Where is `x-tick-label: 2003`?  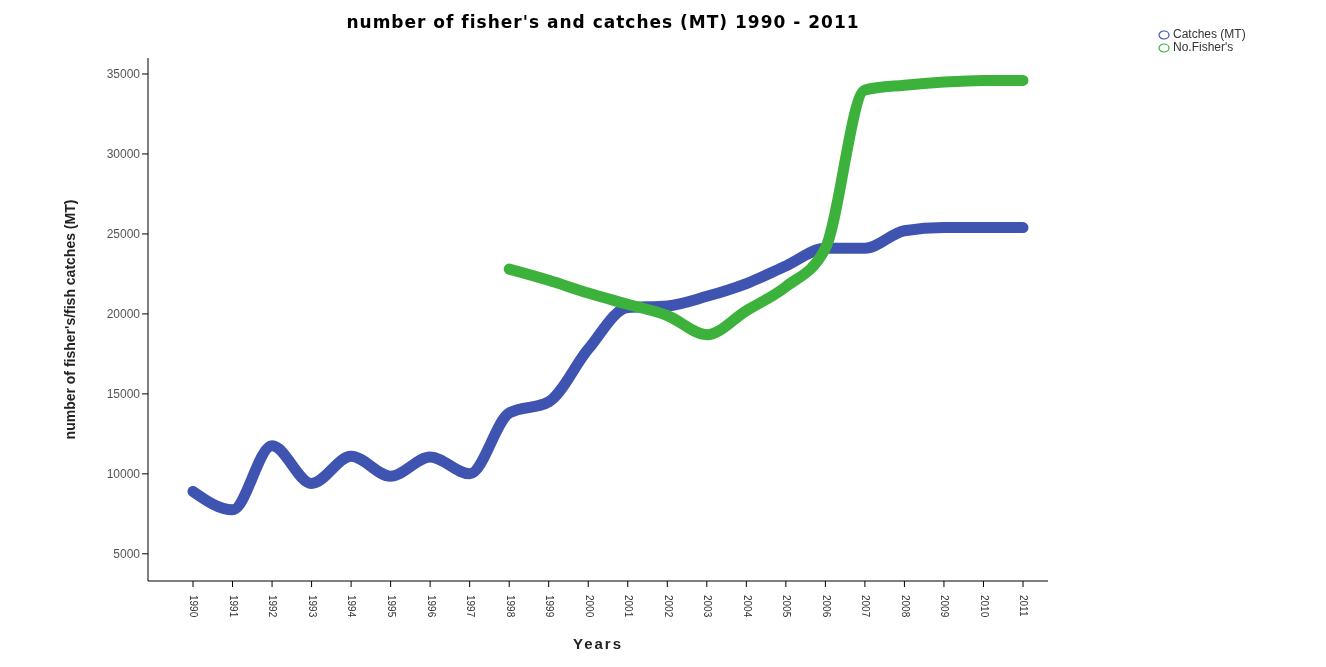
x-tick-label: 2003 is located at coordinates (708, 606).